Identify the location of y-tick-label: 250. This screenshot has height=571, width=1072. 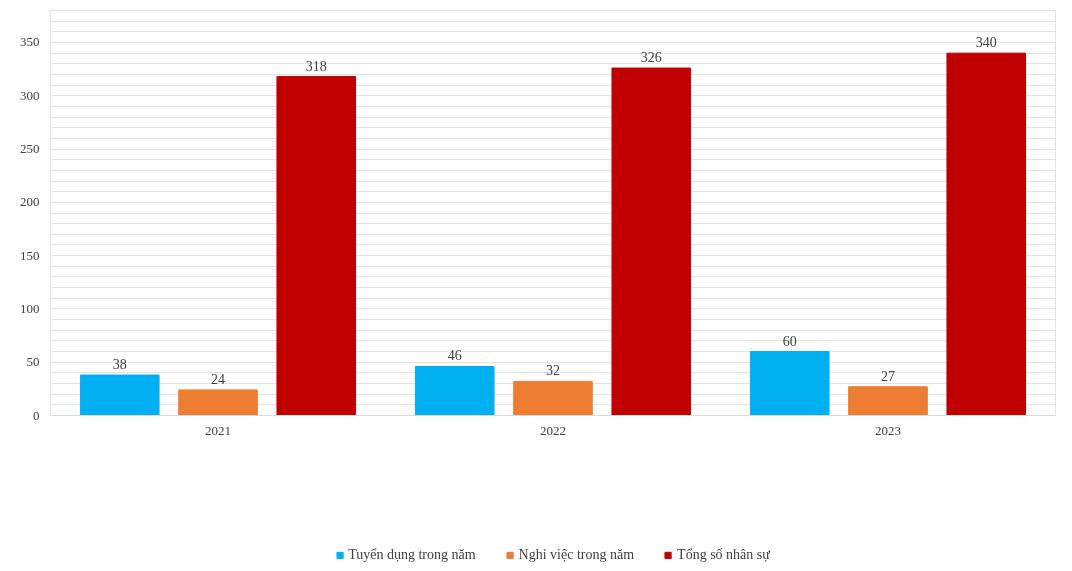
(30, 149).